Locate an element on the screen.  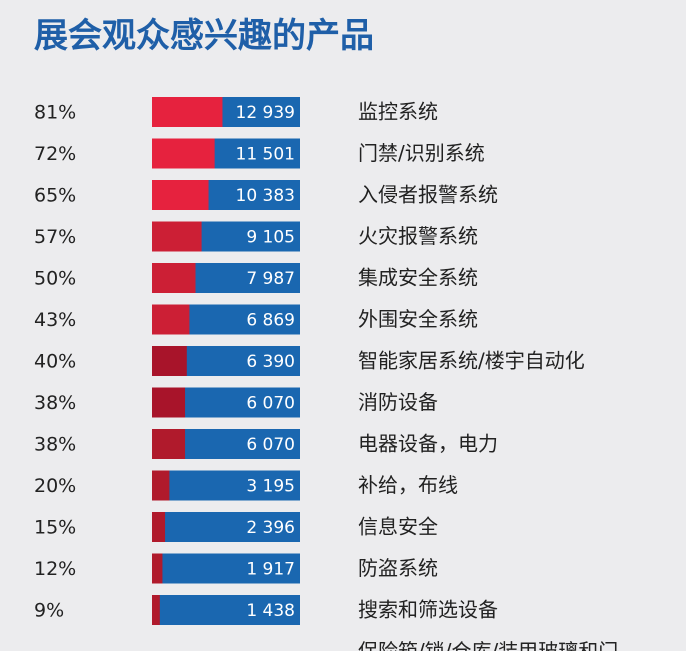
count-label: 2 396 is located at coordinates (270, 528).